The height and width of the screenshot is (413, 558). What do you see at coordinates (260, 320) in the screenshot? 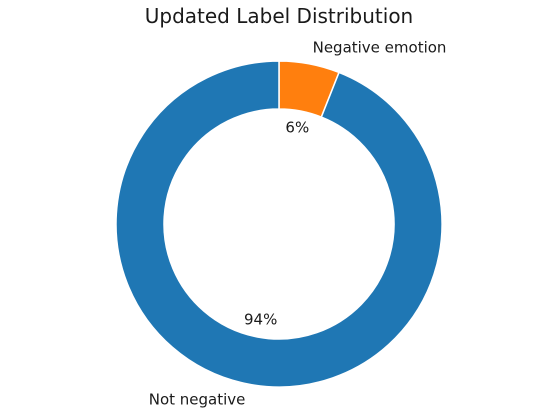
I see `percent-label: 94%` at bounding box center [260, 320].